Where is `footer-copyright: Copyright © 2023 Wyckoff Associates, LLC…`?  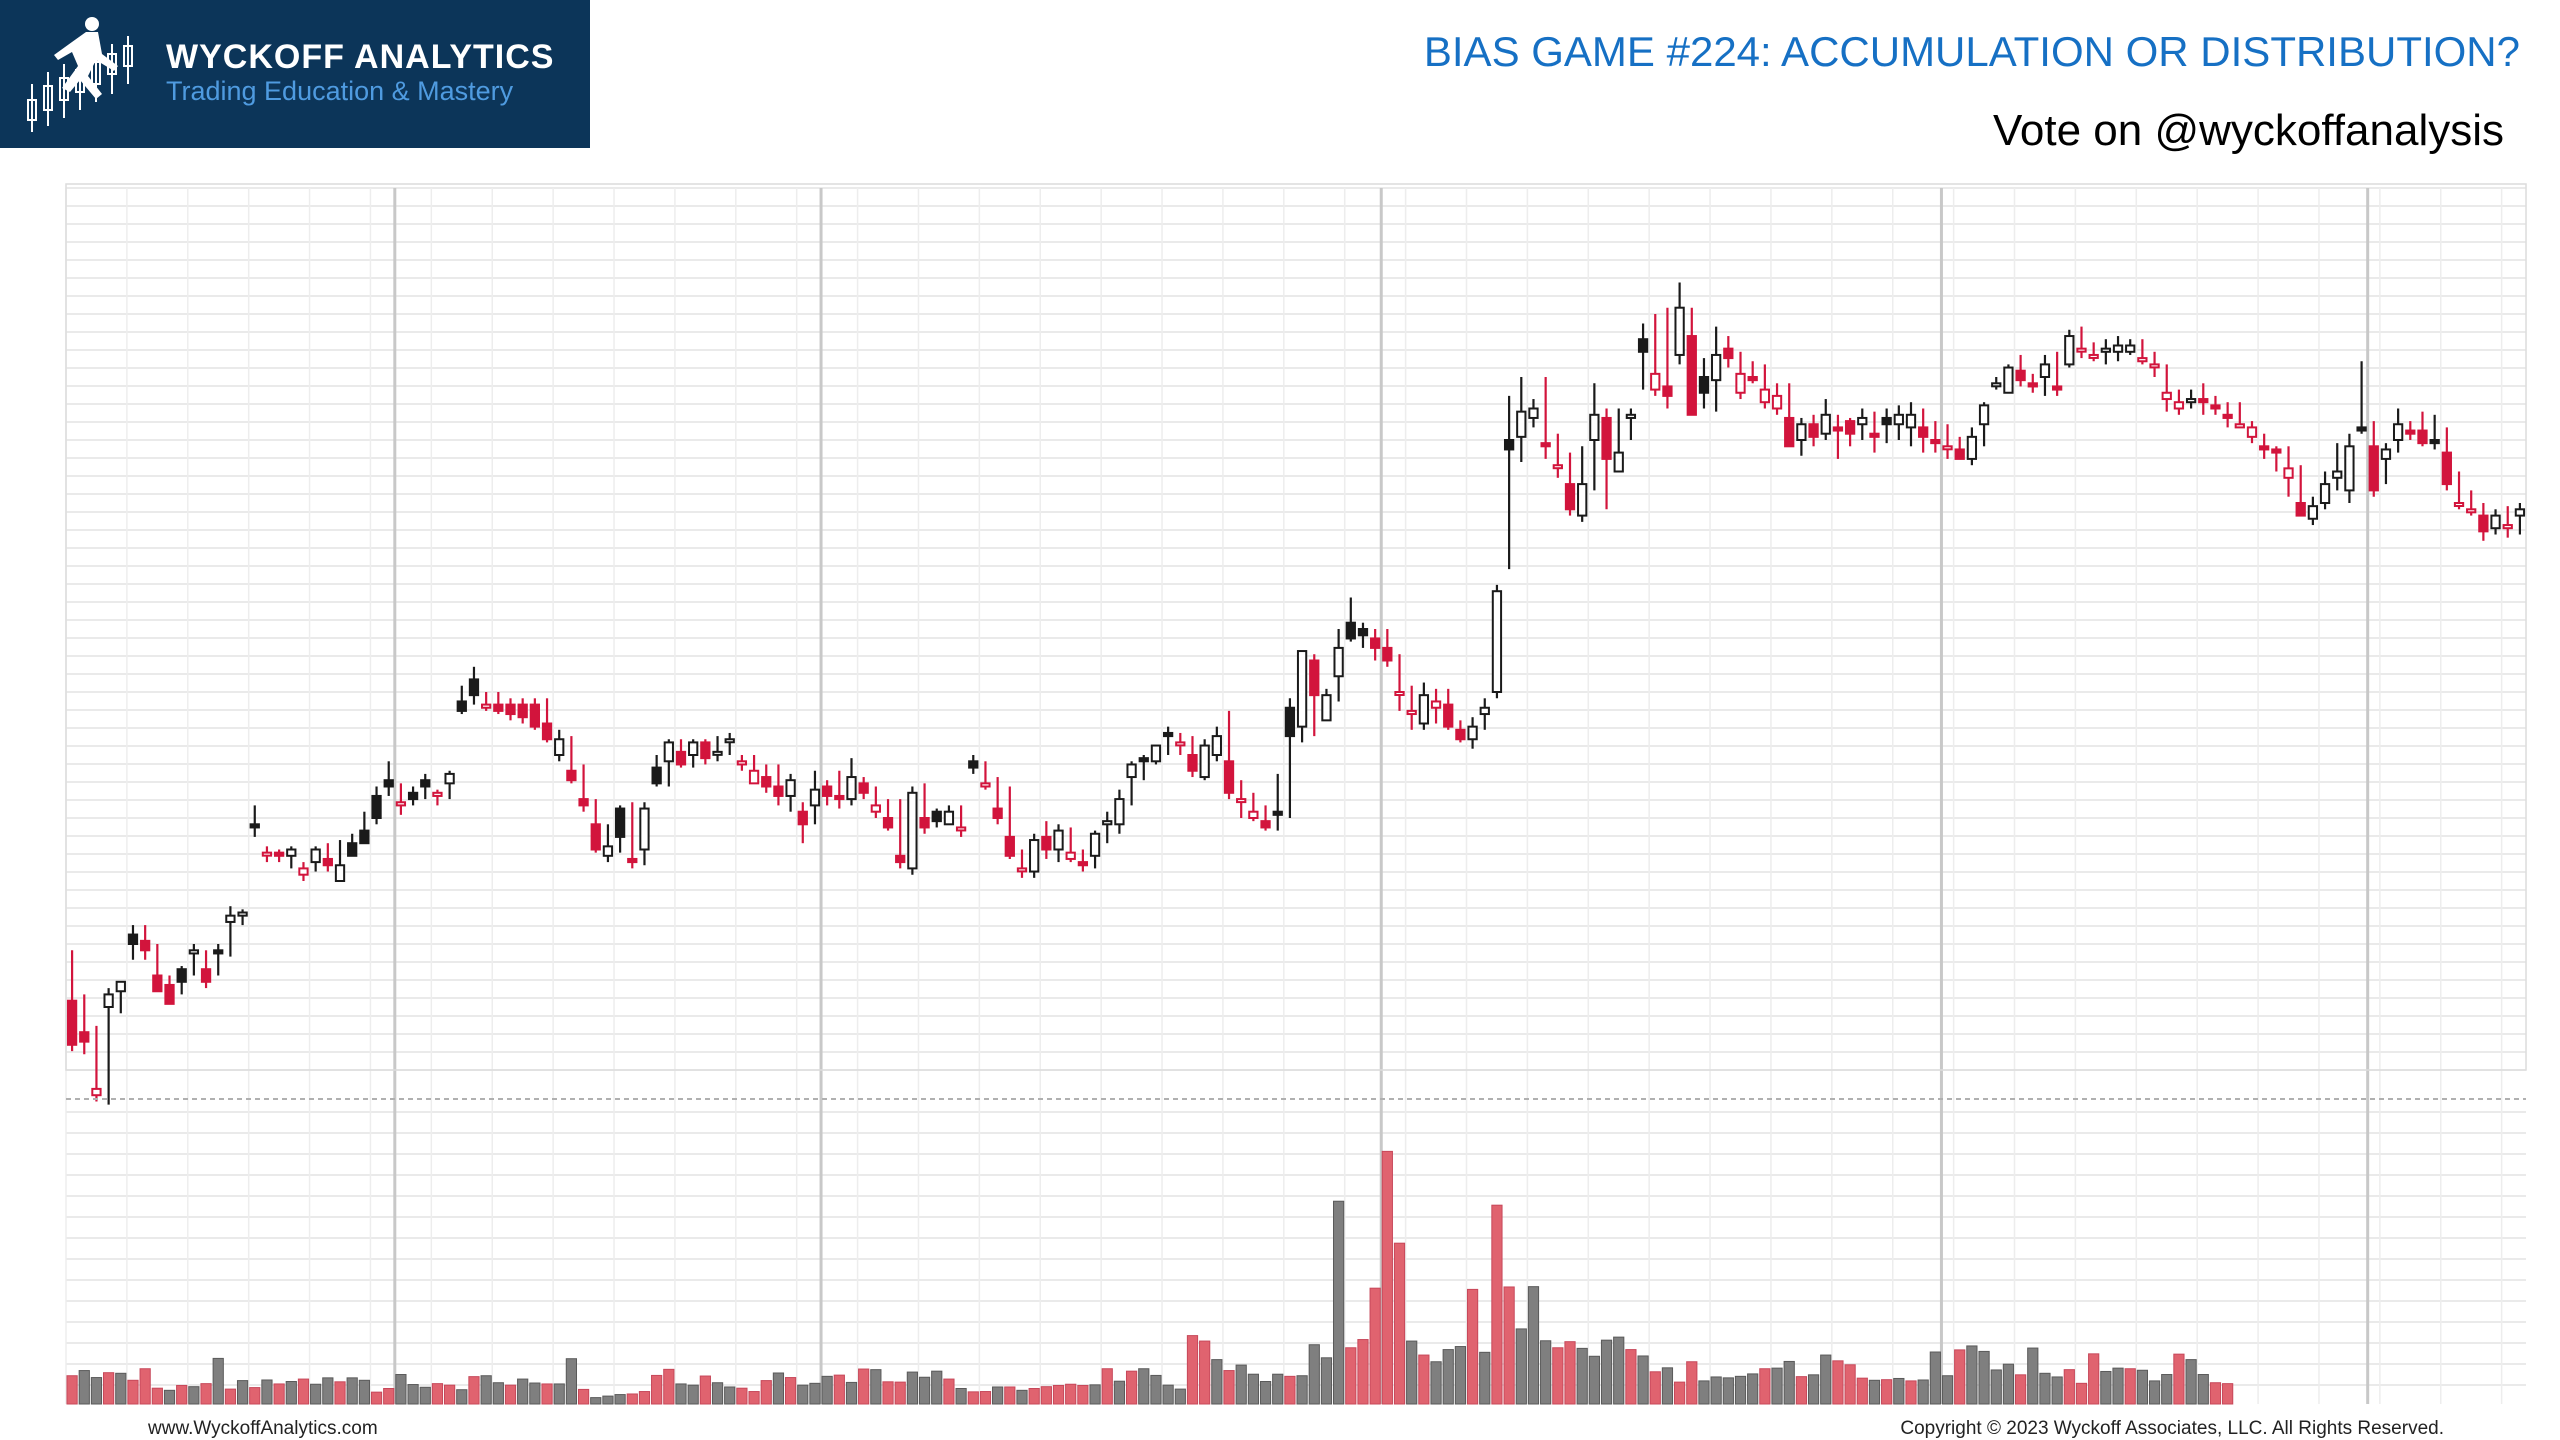
footer-copyright: Copyright © 2023 Wyckoff Associates, LLC… is located at coordinates (2172, 1428).